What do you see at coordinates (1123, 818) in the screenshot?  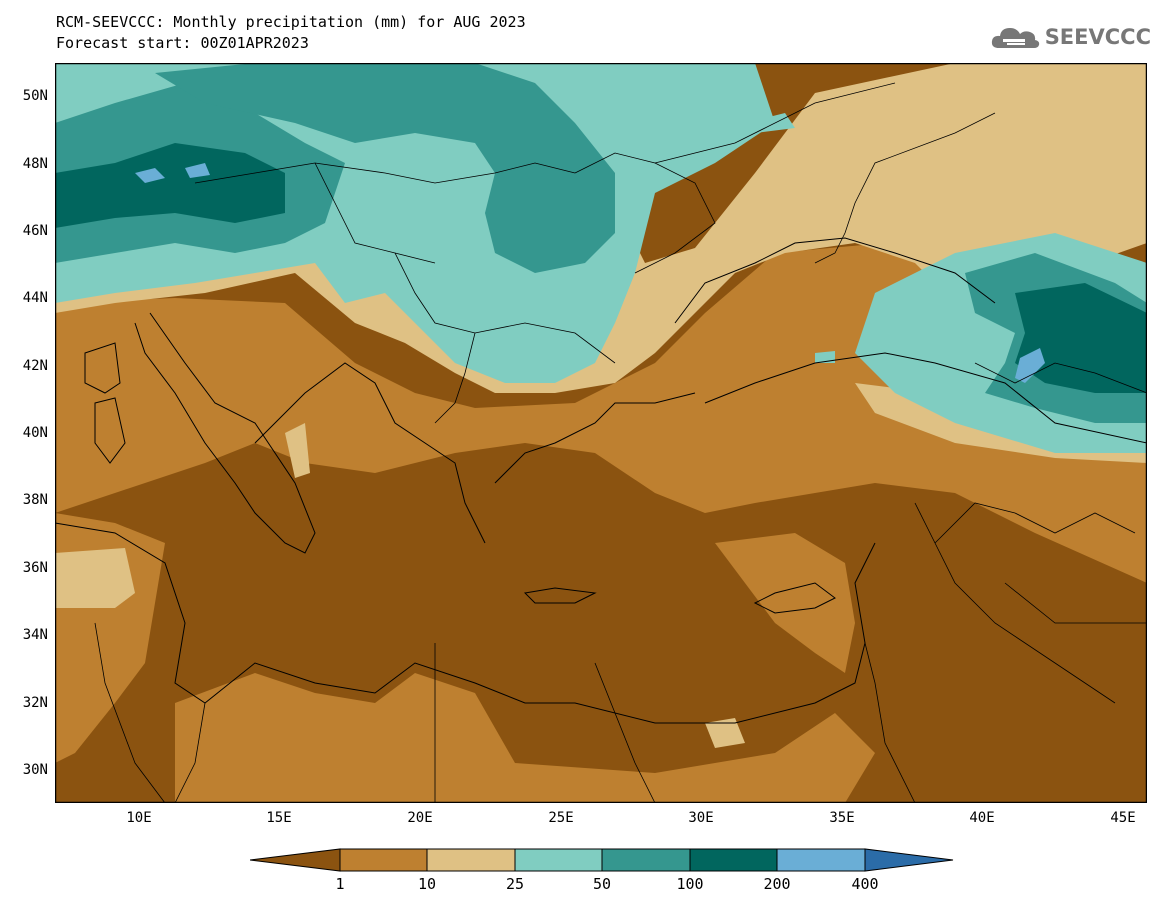 I see `lon-label: 45E` at bounding box center [1123, 818].